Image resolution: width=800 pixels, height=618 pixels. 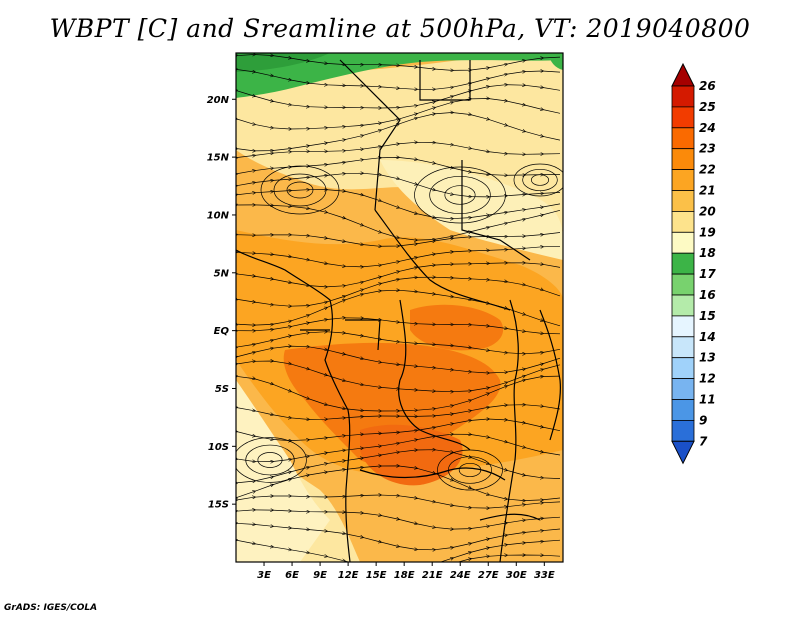 What do you see at coordinates (707, 170) in the screenshot?
I see `colorbar-label: 22` at bounding box center [707, 170].